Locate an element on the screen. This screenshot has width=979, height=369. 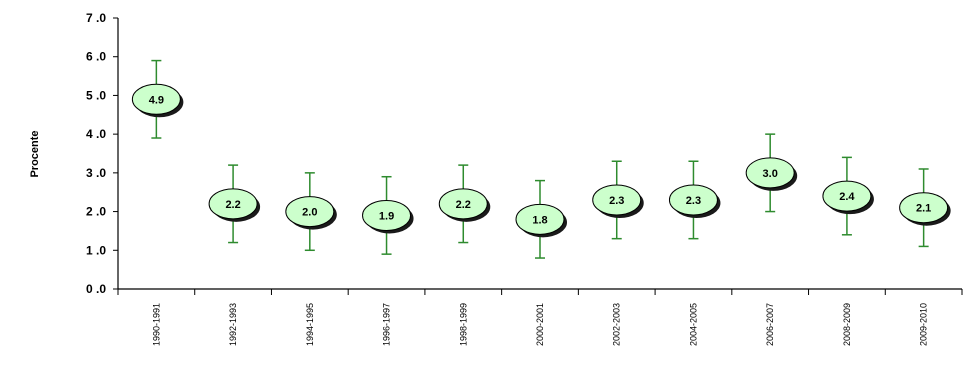
x-tick-label: 2006-2007 is located at coordinates (770, 324).